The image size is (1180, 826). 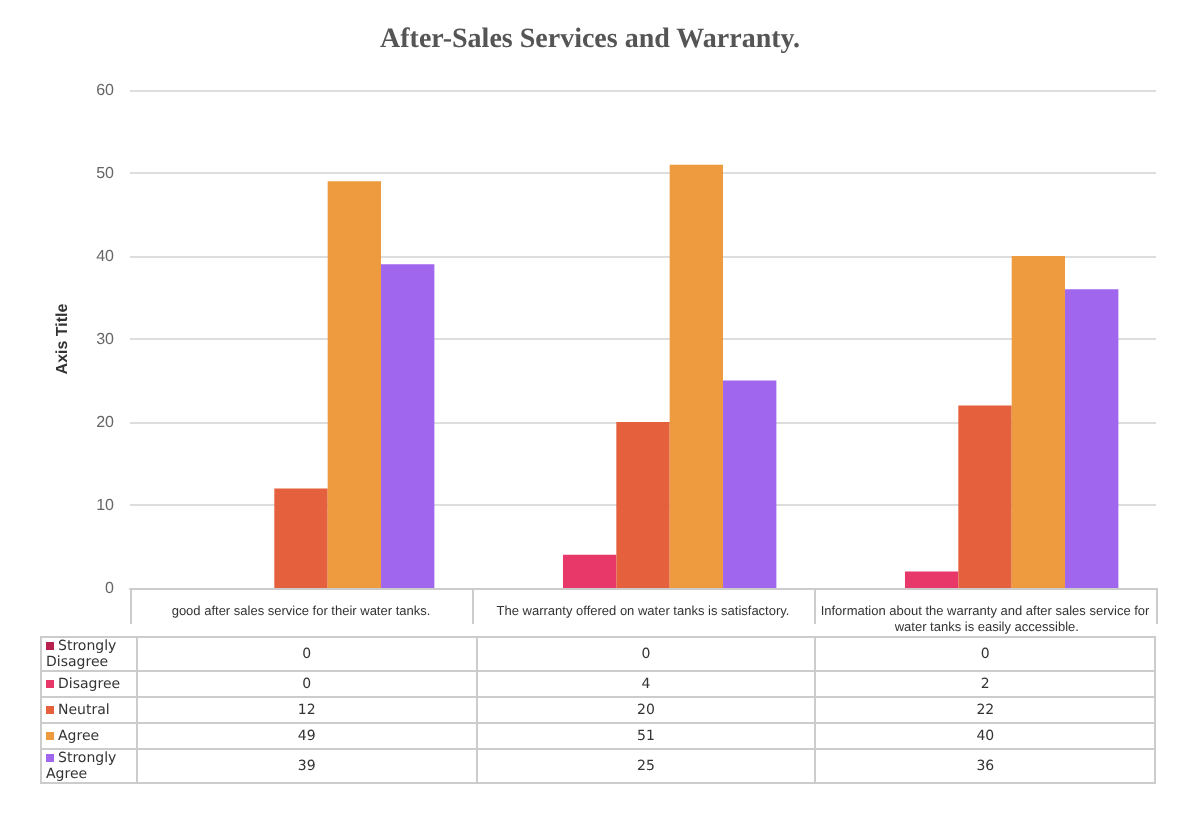 What do you see at coordinates (590, 40) in the screenshot?
I see `chart-title: After-Sales Services and Warranty.` at bounding box center [590, 40].